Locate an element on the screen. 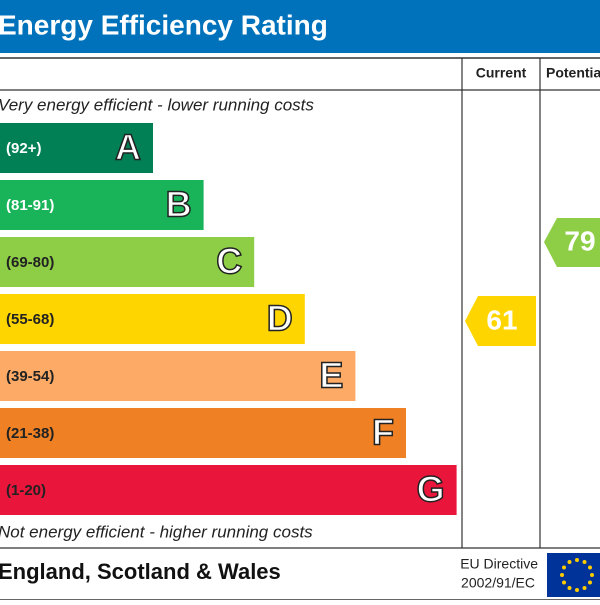  current-header: Current is located at coordinates (501, 73).